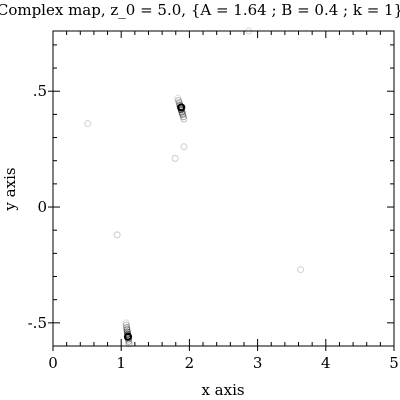  What do you see at coordinates (10, 189) in the screenshot?
I see `y-axis-label: y axis` at bounding box center [10, 189].